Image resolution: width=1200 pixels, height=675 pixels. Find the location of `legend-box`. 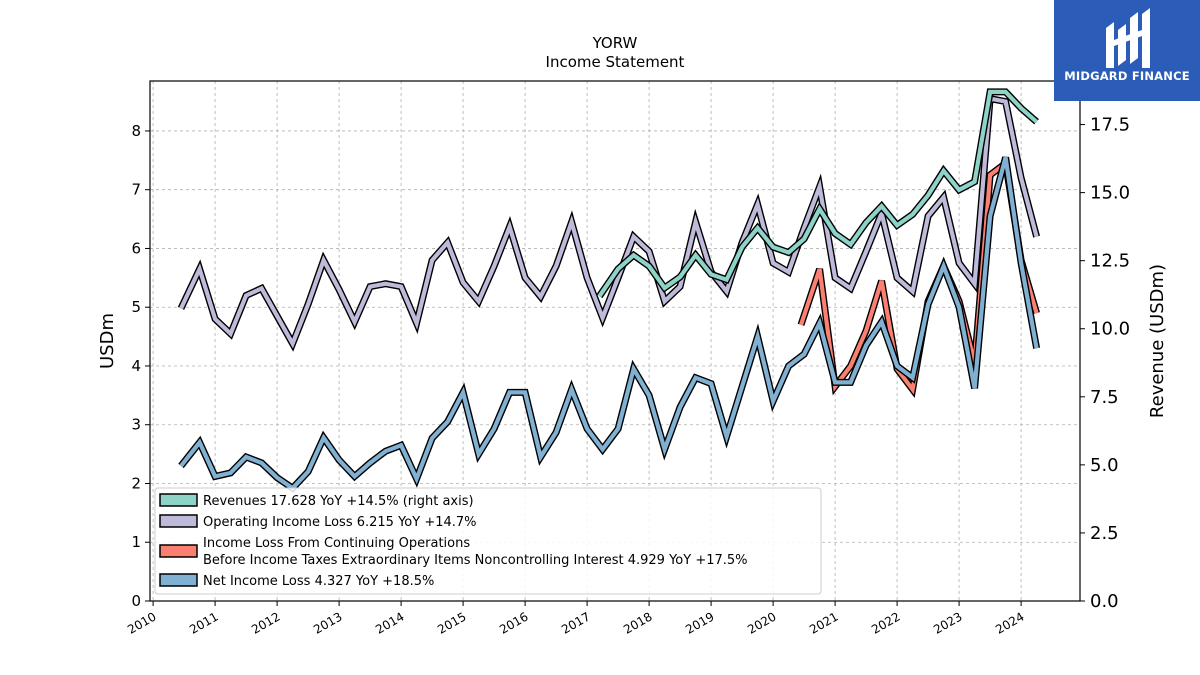

legend-box is located at coordinates (488, 541).